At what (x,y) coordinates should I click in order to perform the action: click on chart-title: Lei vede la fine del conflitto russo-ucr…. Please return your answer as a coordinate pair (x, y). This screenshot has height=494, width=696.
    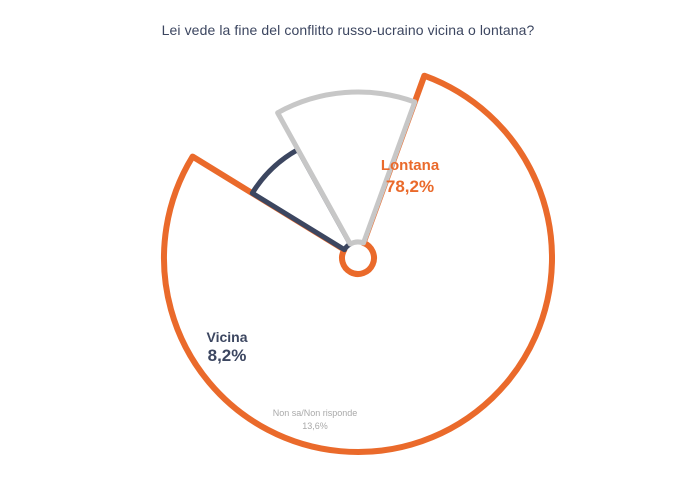
    Looking at the image, I should click on (348, 30).